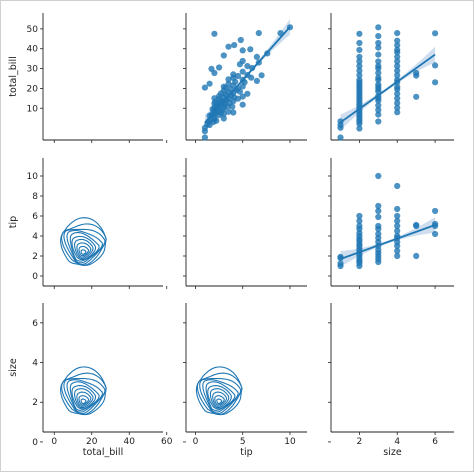 Image resolution: width=474 pixels, height=472 pixels. Describe the element at coordinates (130, 442) in the screenshot. I see `x-tick-label: 40` at that location.